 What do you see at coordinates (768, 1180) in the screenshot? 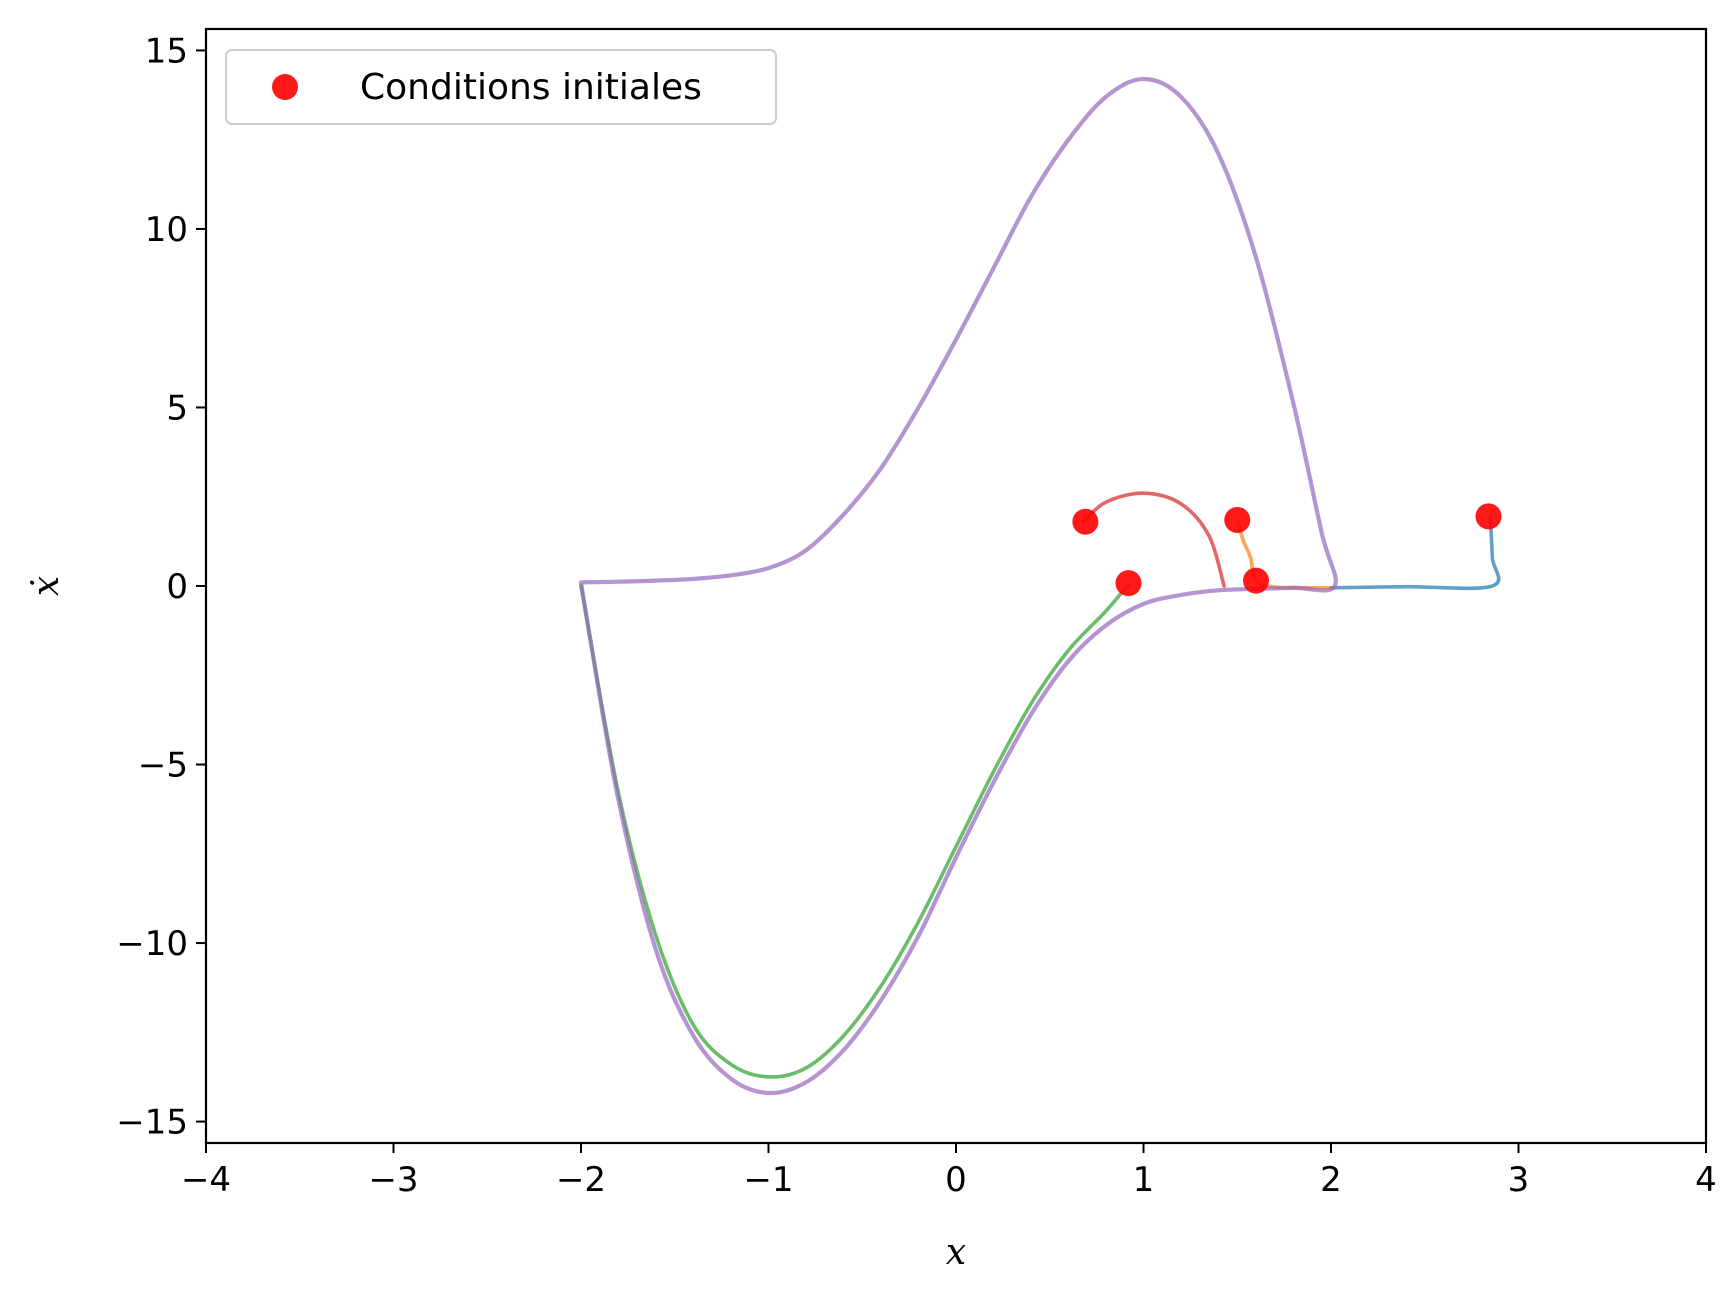
I see `x-tick-label: −1` at bounding box center [768, 1180].